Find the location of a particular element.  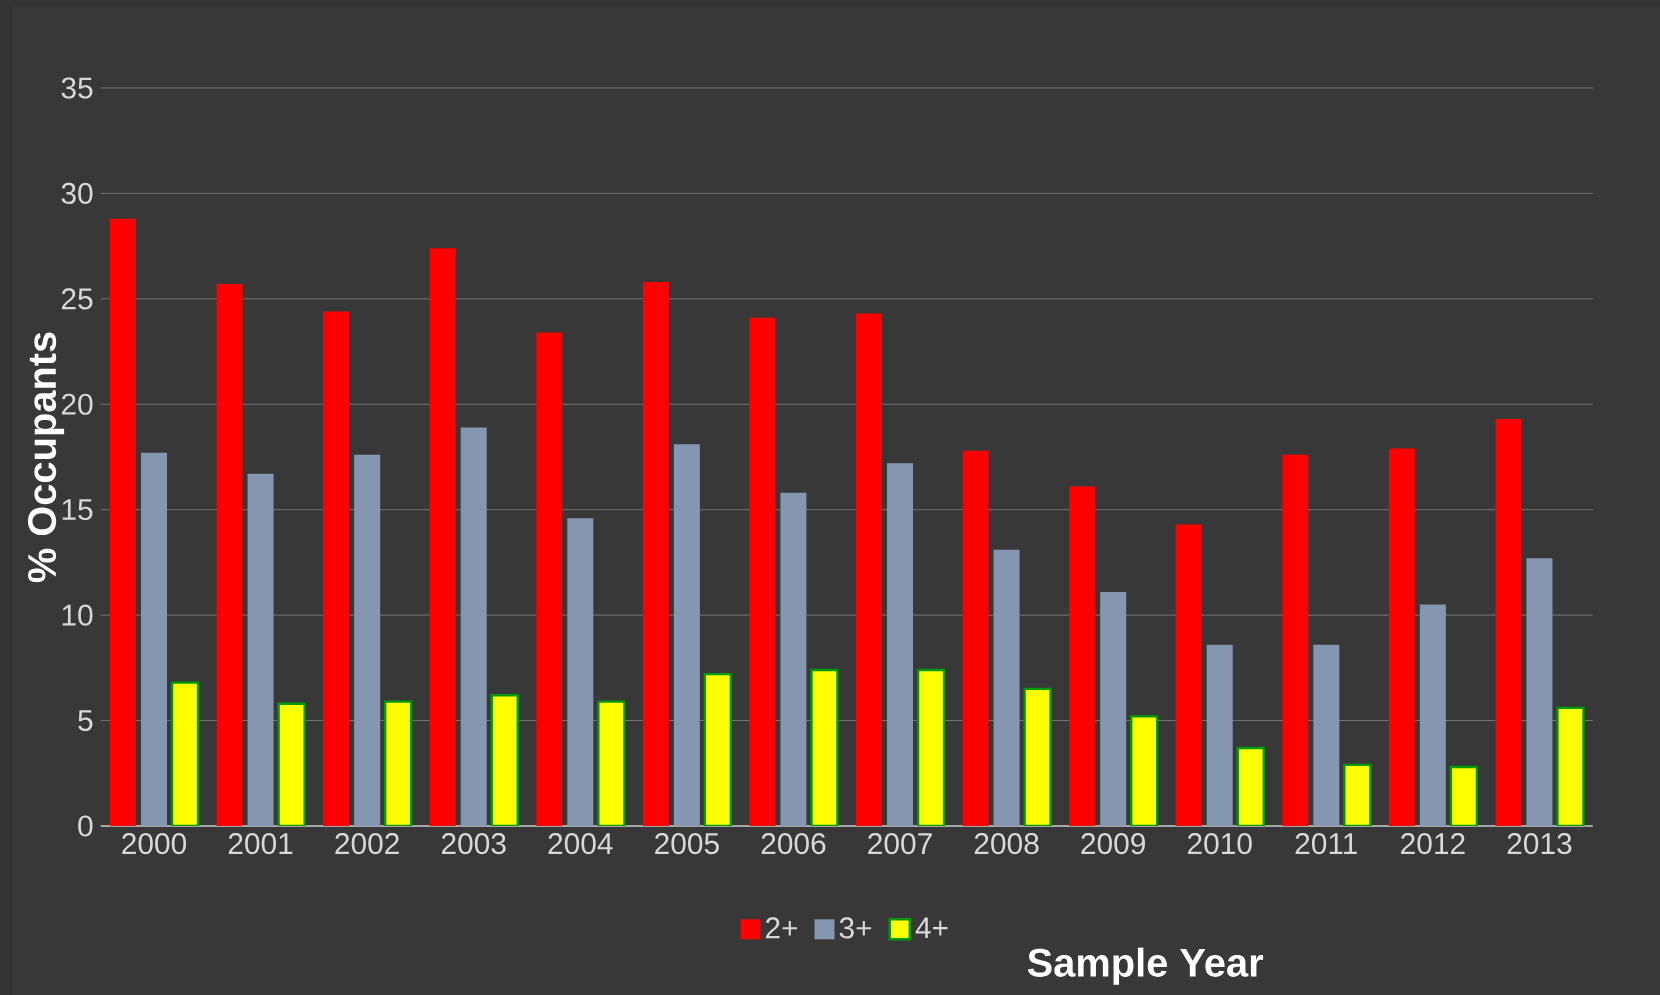

y-tick-label: 0 is located at coordinates (85, 826).